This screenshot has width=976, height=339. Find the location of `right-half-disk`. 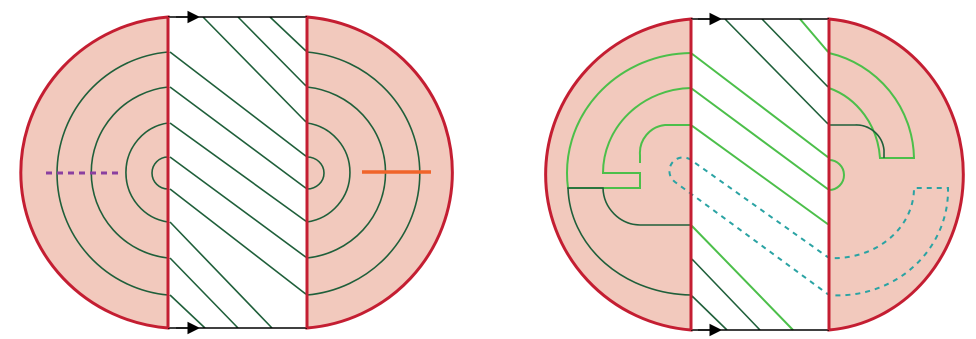

right-half-disk is located at coordinates (896, 174).